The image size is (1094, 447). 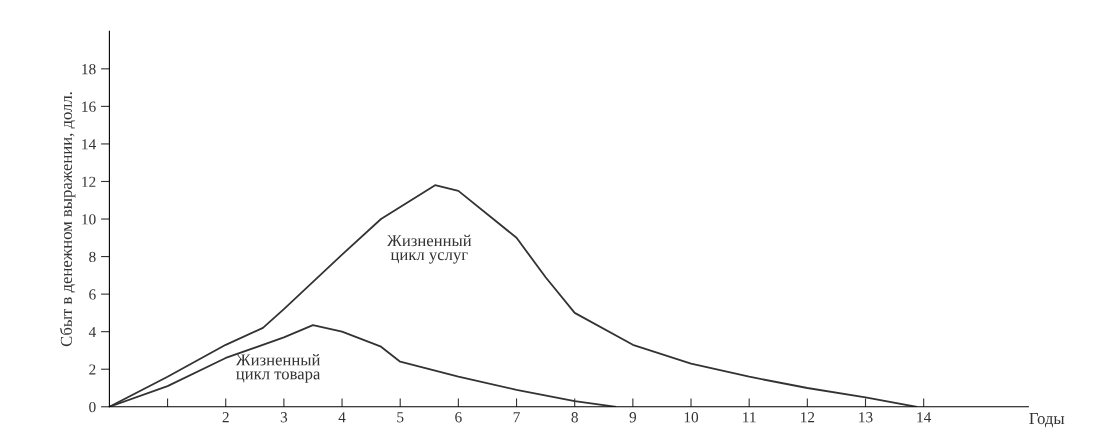 What do you see at coordinates (89, 106) in the screenshot?
I see `y-tick-label: 16` at bounding box center [89, 106].